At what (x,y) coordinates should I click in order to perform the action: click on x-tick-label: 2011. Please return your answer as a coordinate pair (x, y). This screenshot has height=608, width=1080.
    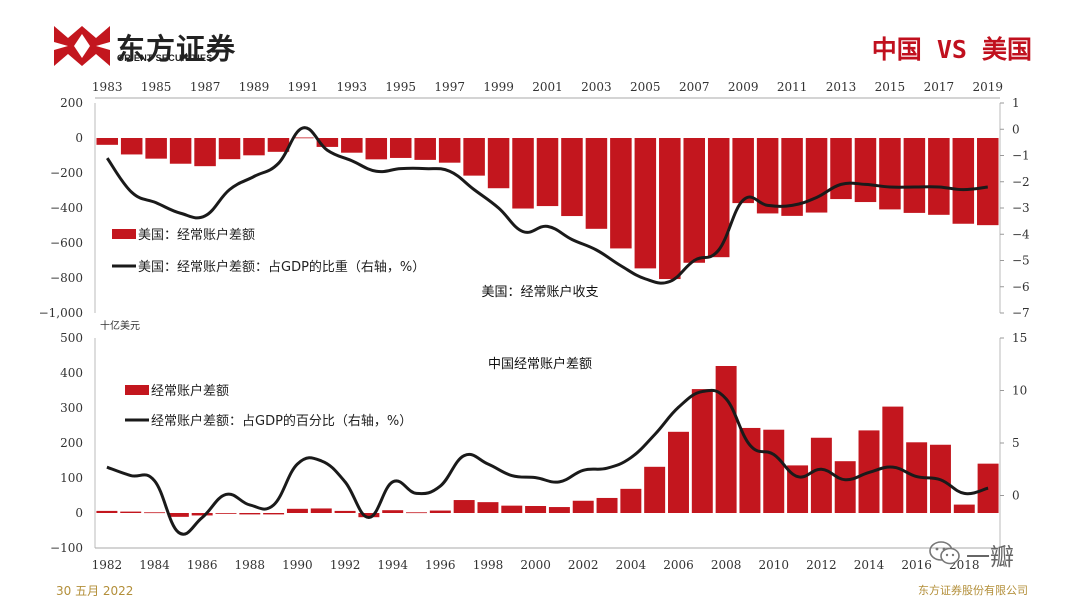
    Looking at the image, I should click on (792, 87).